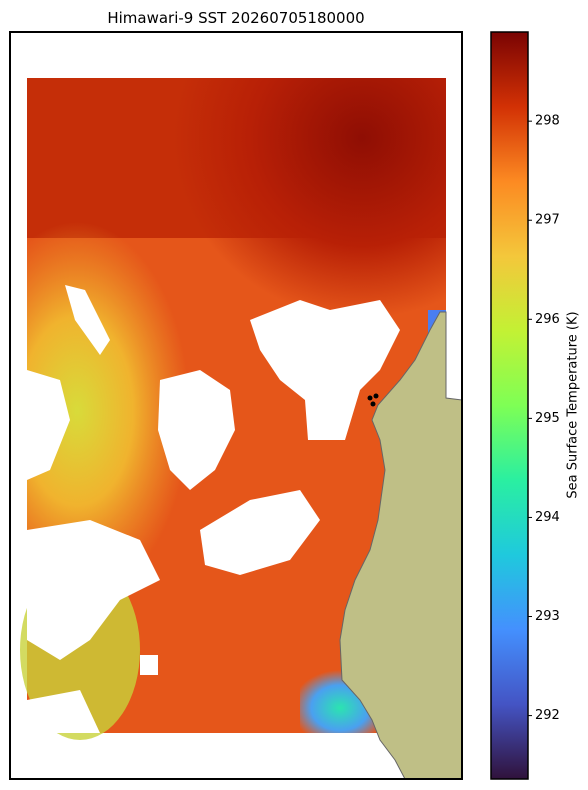 The width and height of the screenshot is (588, 790). What do you see at coordinates (547, 220) in the screenshot?
I see `colorbar-tick-label: 297` at bounding box center [547, 220].